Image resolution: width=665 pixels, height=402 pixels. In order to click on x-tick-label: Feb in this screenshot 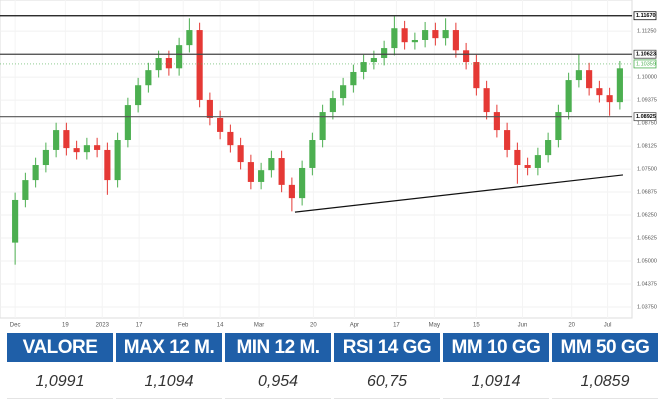, I will do `click(183, 326)`.